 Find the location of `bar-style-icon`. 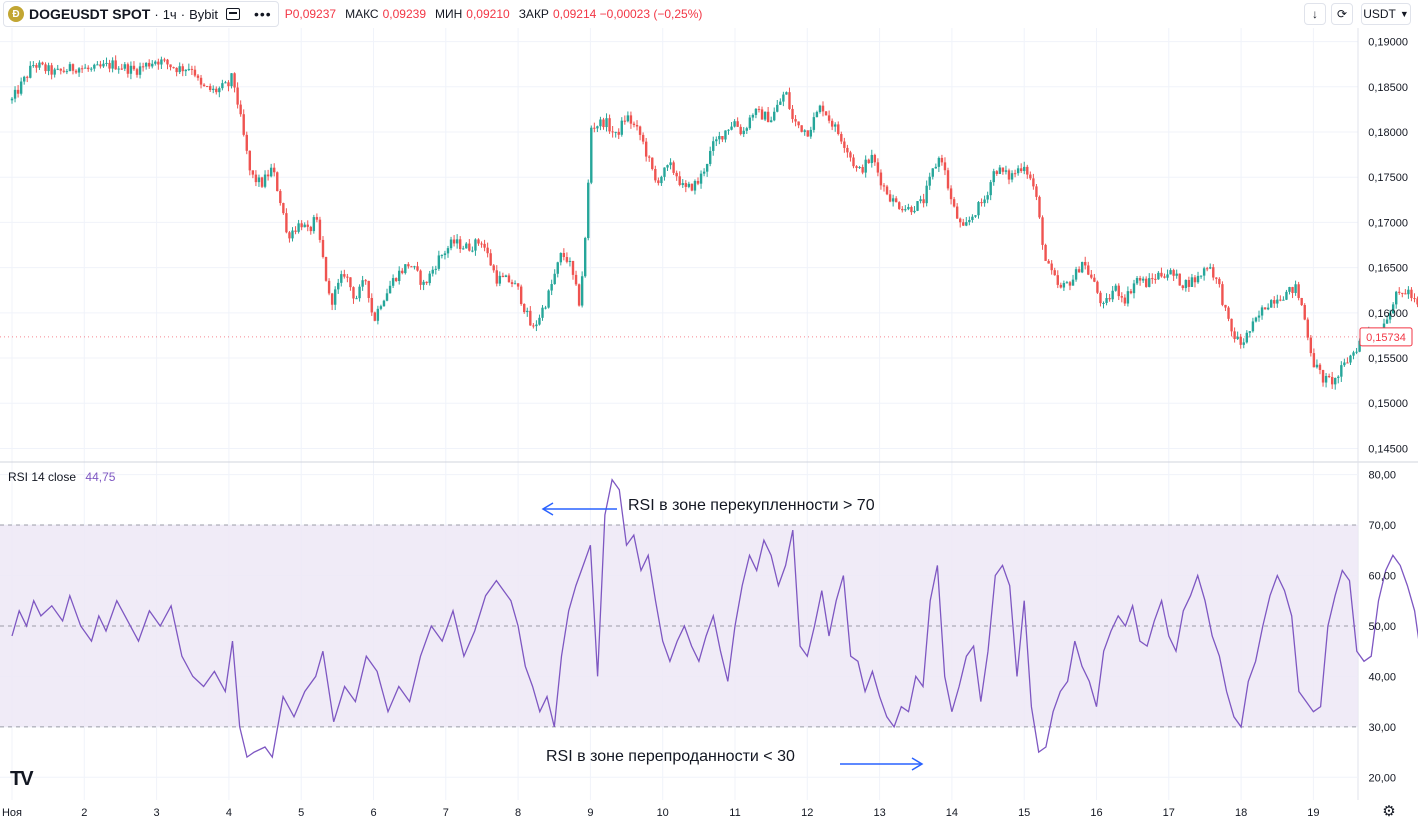

bar-style-icon is located at coordinates (232, 14).